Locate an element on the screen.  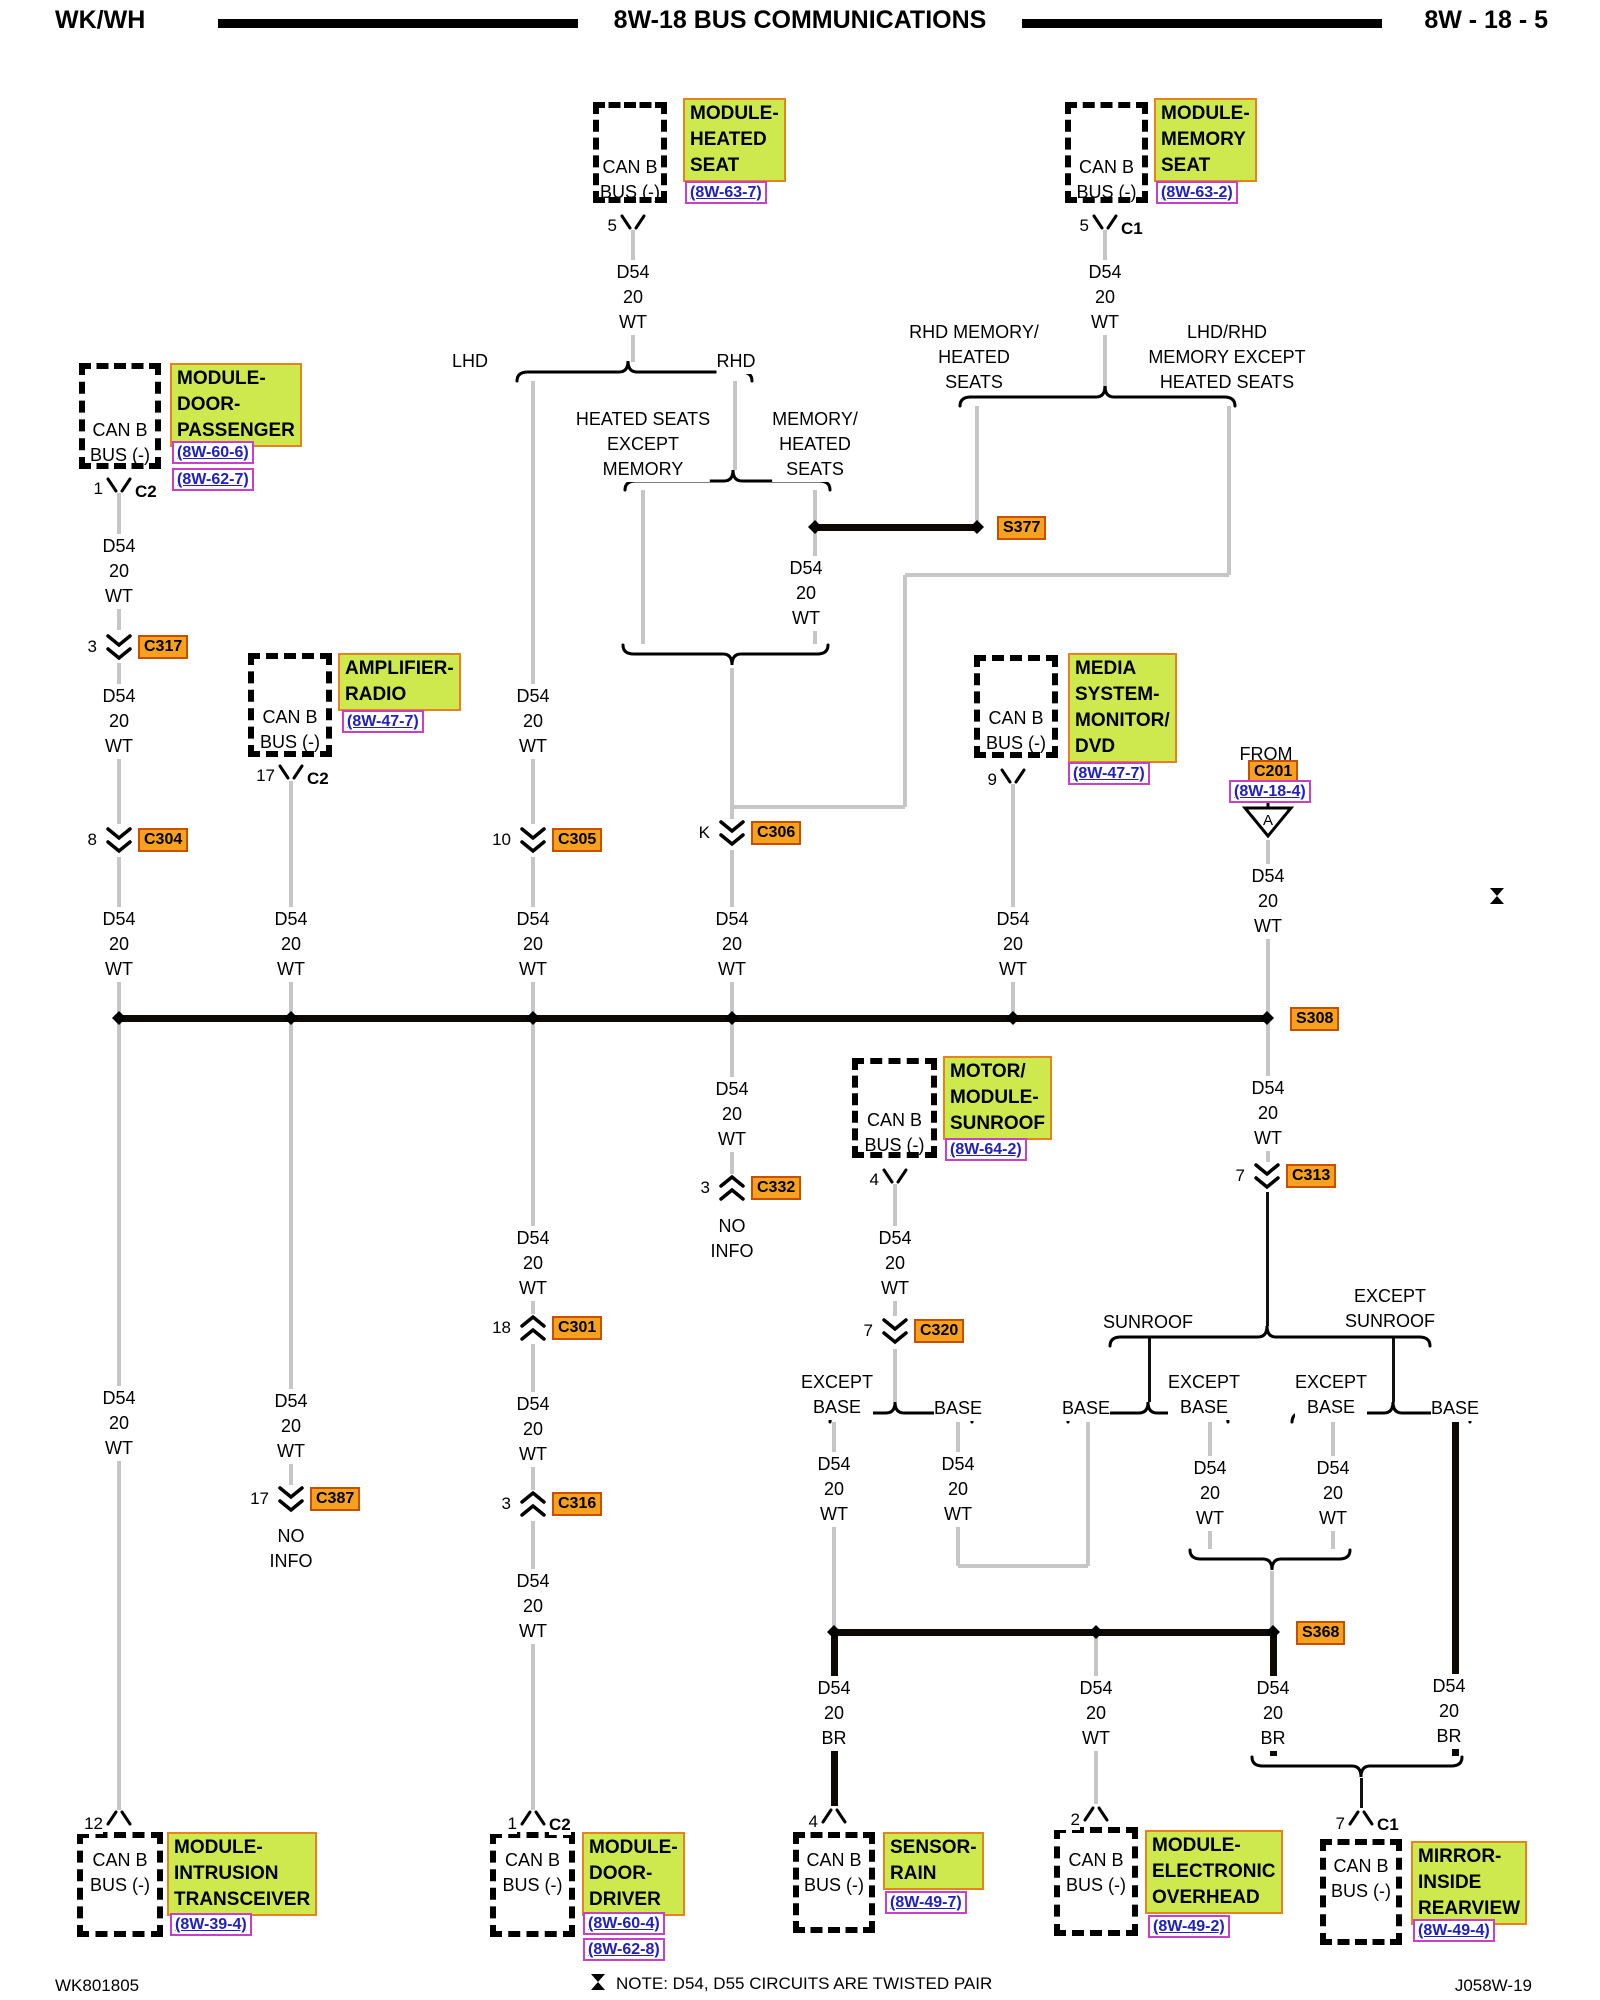
page-ref-link: (8W-39-4) is located at coordinates (211, 1924).